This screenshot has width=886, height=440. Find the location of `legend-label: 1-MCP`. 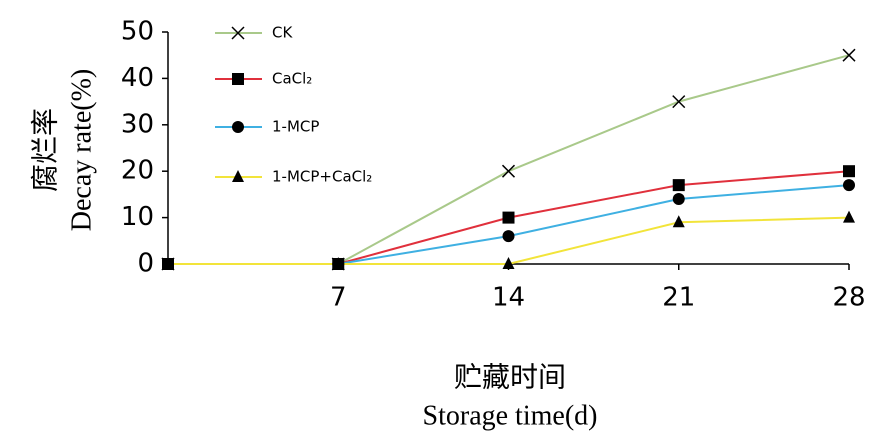

legend-label: 1-MCP is located at coordinates (295, 127).